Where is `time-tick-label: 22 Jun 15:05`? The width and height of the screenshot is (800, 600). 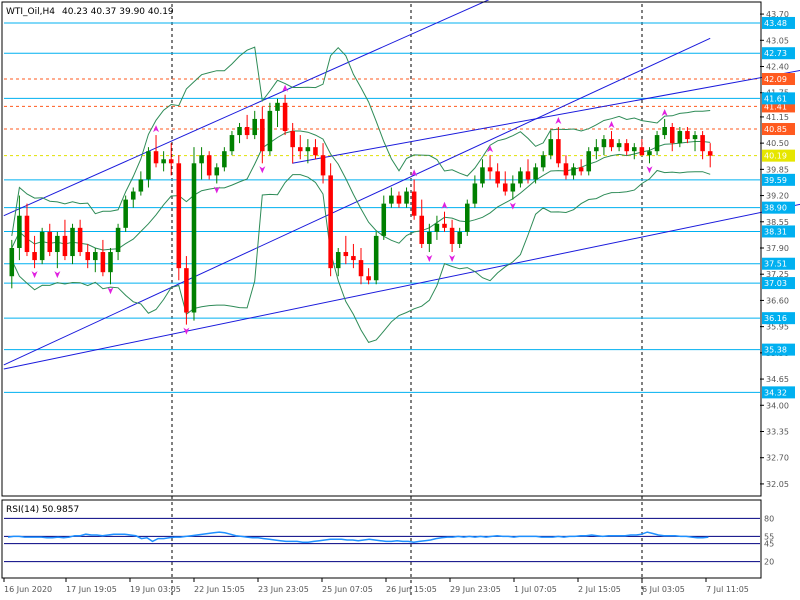 time-tick-label: 22 Jun 15:05 is located at coordinates (219, 589).